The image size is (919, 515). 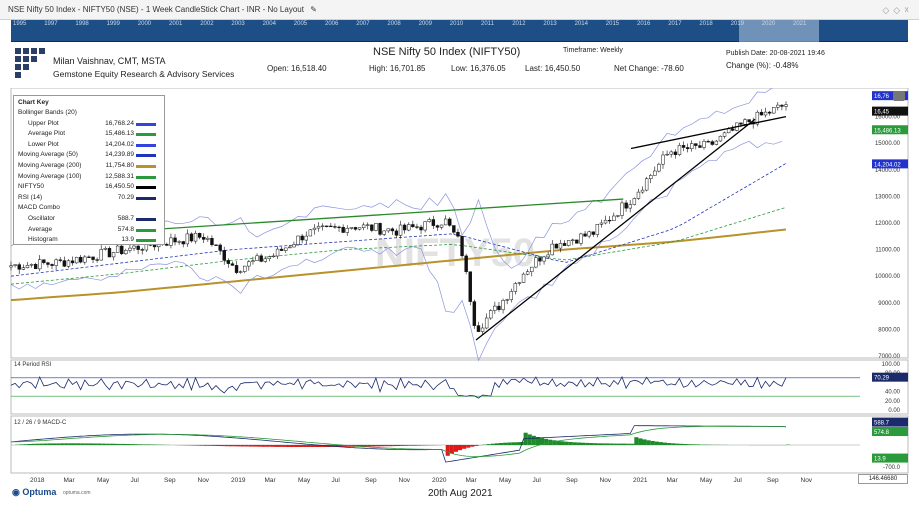 I want to click on timeline-year-label: 2007, so click(x=363, y=24).